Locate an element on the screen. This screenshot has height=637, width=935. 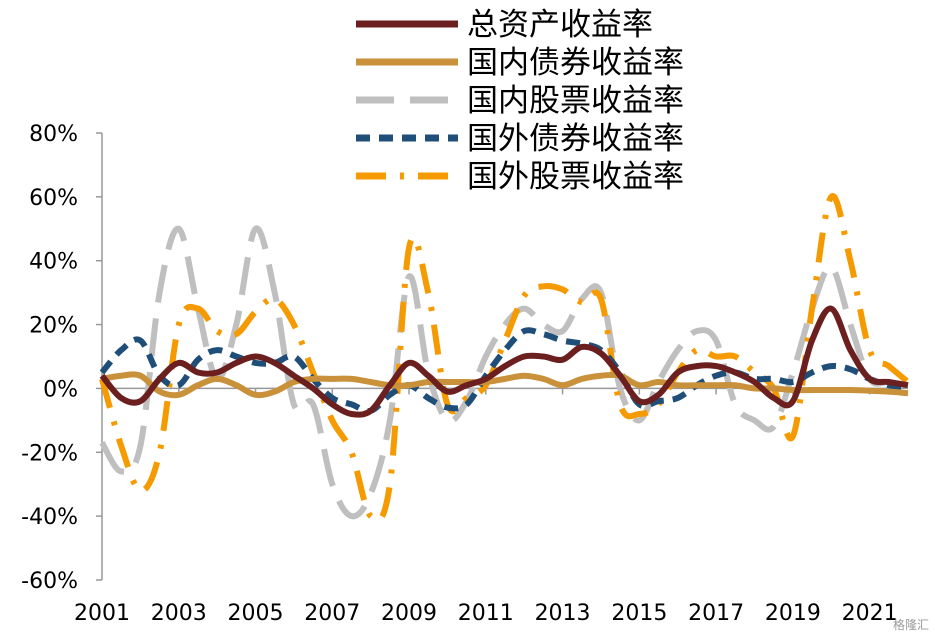
y-tick-label: -20% is located at coordinates (49, 453).